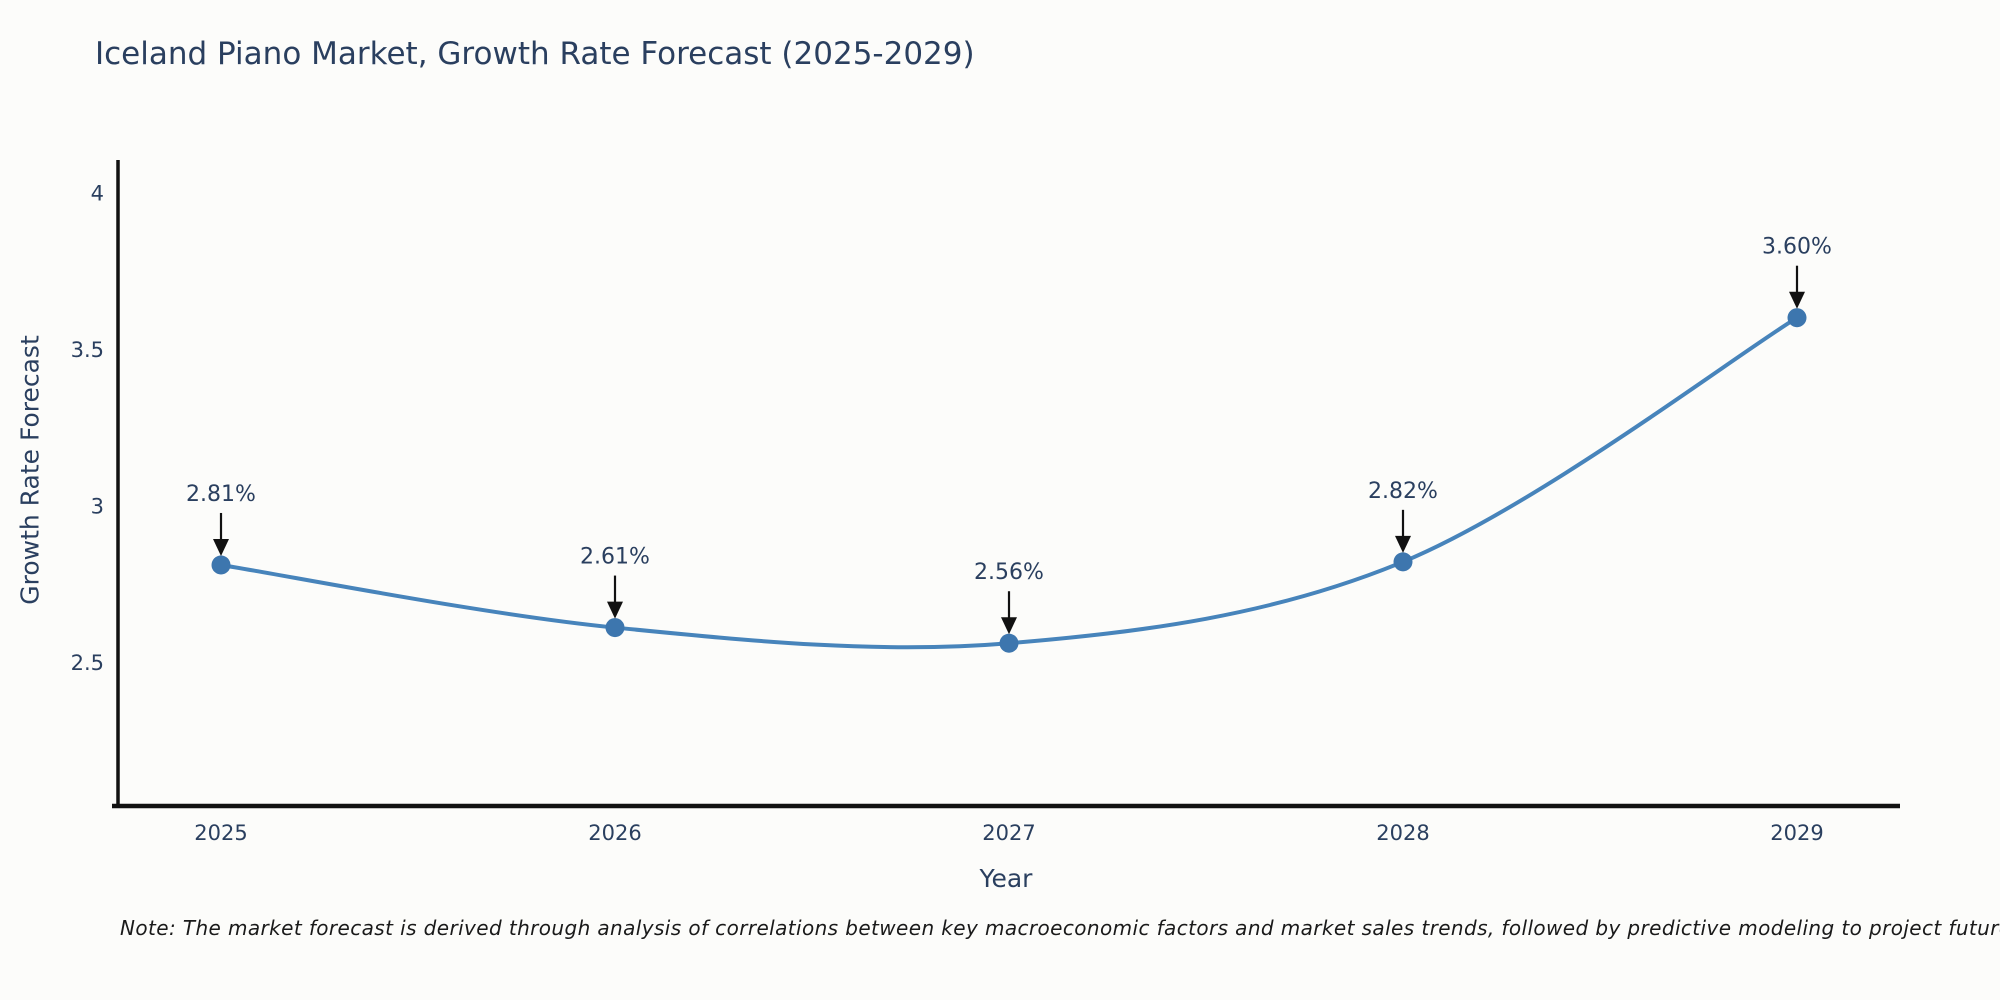 This screenshot has height=1000, width=2000. I want to click on data-point-2025, so click(221, 565).